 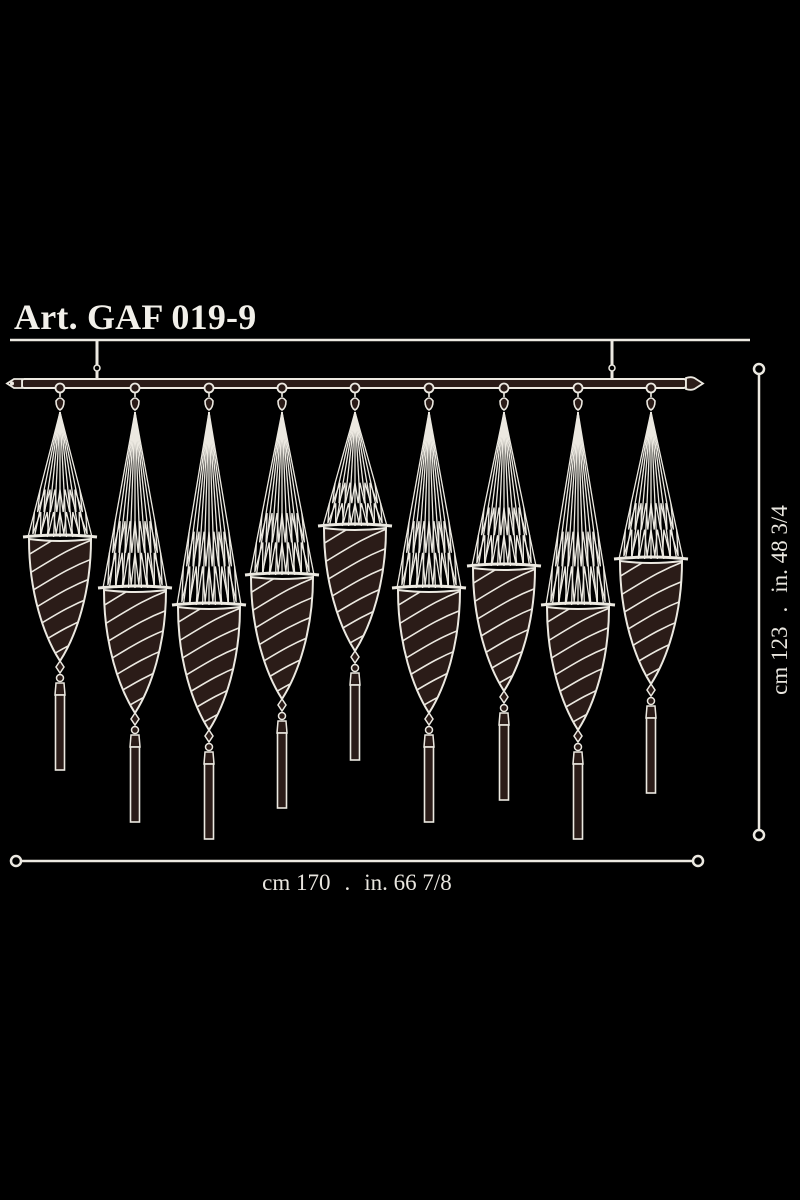 I want to click on suspension-joint-right, so click(x=612, y=368).